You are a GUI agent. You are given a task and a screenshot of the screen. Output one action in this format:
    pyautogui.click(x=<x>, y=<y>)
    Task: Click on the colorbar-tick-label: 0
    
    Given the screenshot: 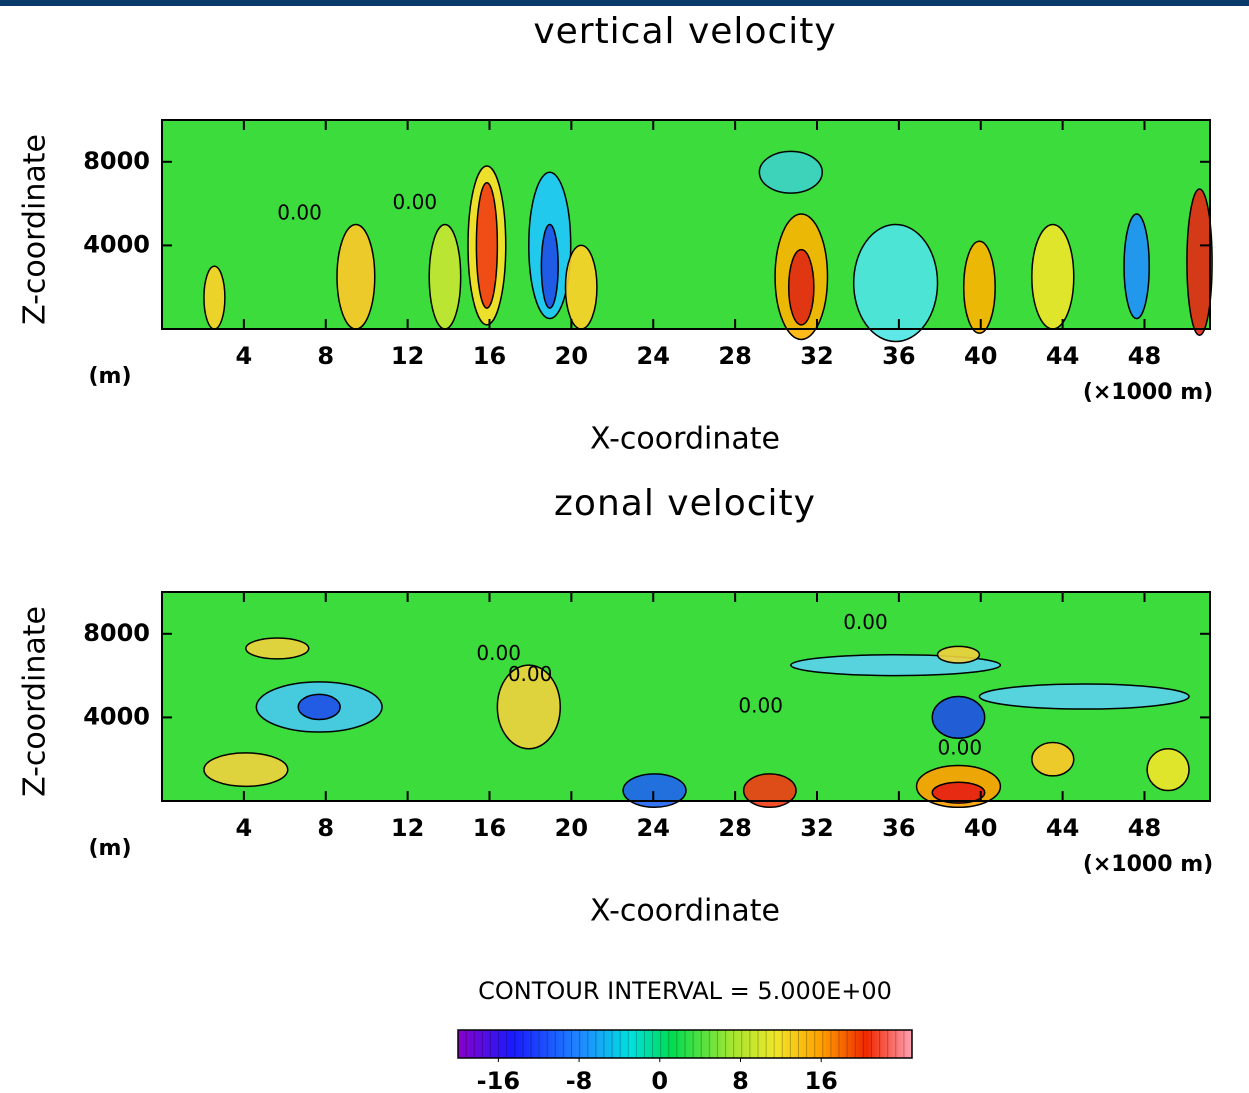 What is the action you would take?
    pyautogui.click(x=659, y=1080)
    